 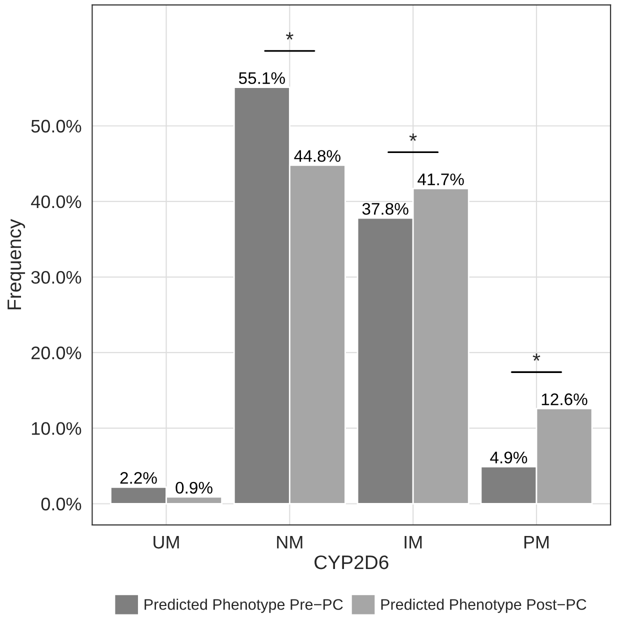 I want to click on x-tick-label: IM, so click(x=413, y=542).